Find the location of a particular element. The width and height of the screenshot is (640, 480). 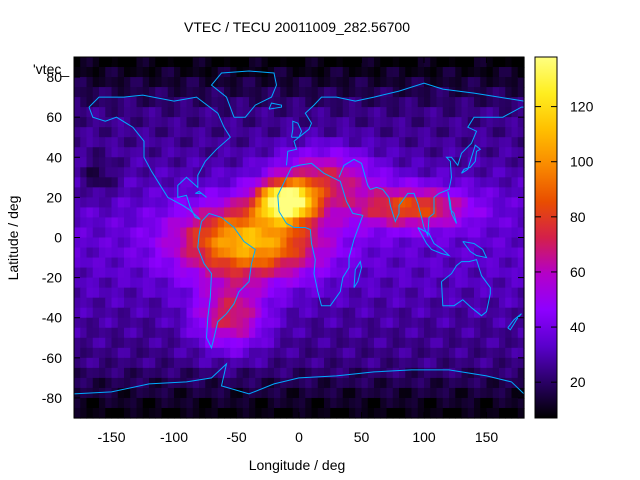

coastline is located at coordinates (275, 106).